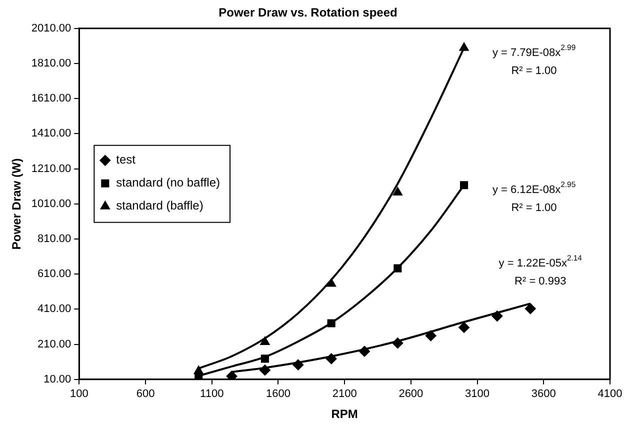 The image size is (628, 428). What do you see at coordinates (51, 64) in the screenshot?
I see `y-tick-label: 1810.00` at bounding box center [51, 64].